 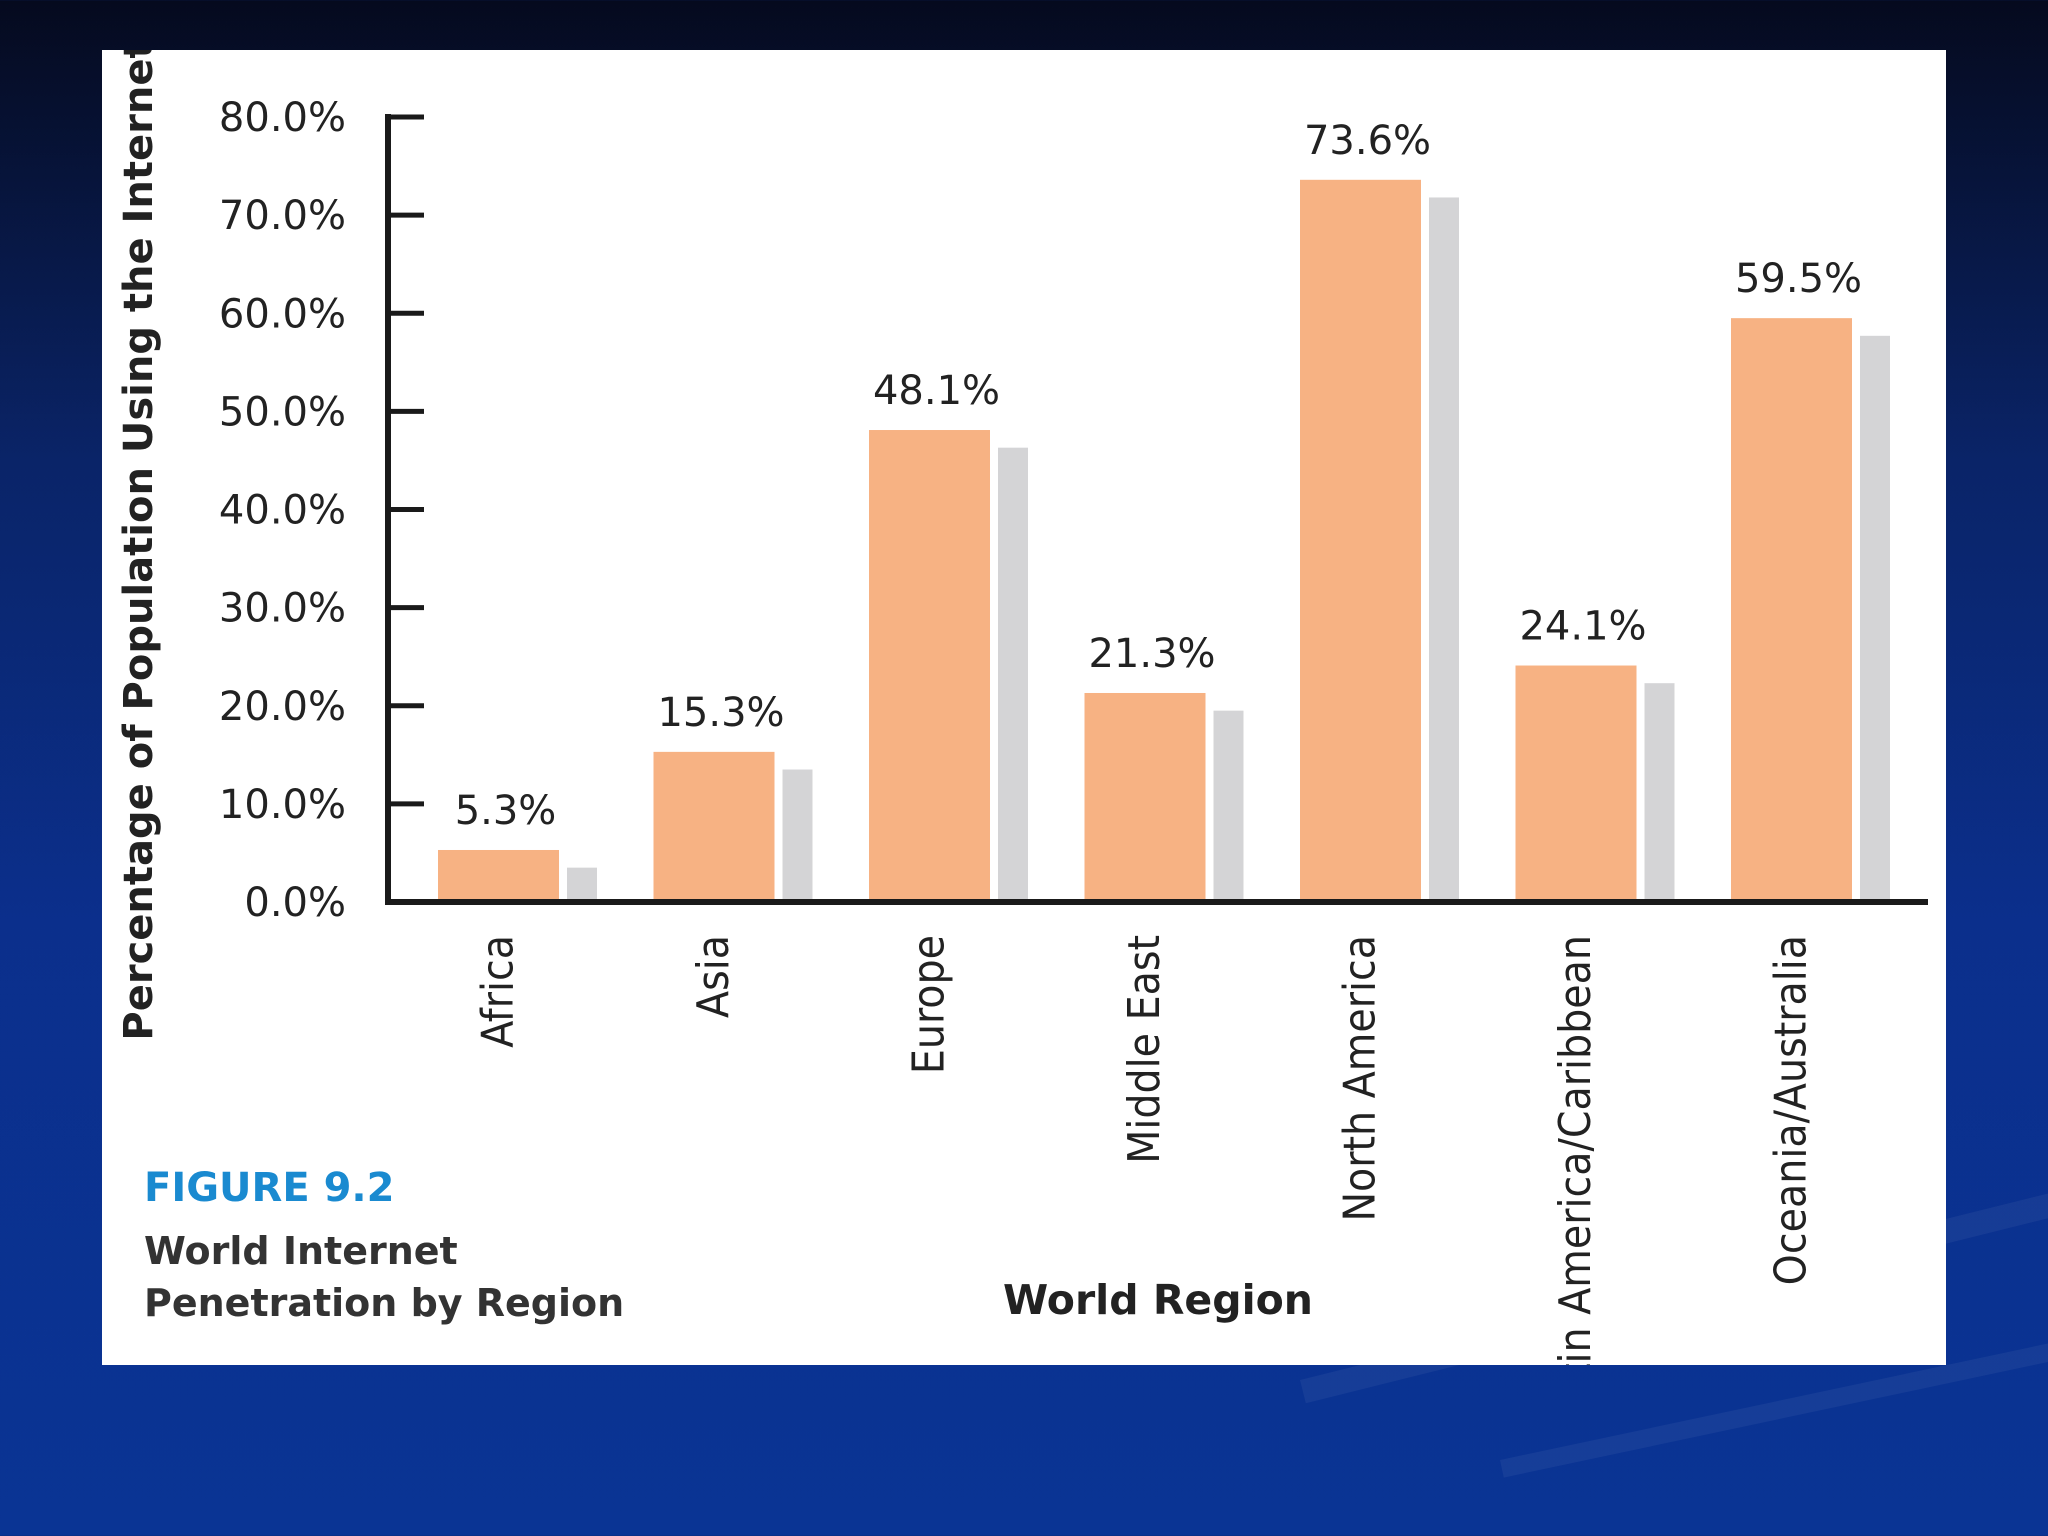 I want to click on y-tick-label: 50.0%, so click(x=282, y=412).